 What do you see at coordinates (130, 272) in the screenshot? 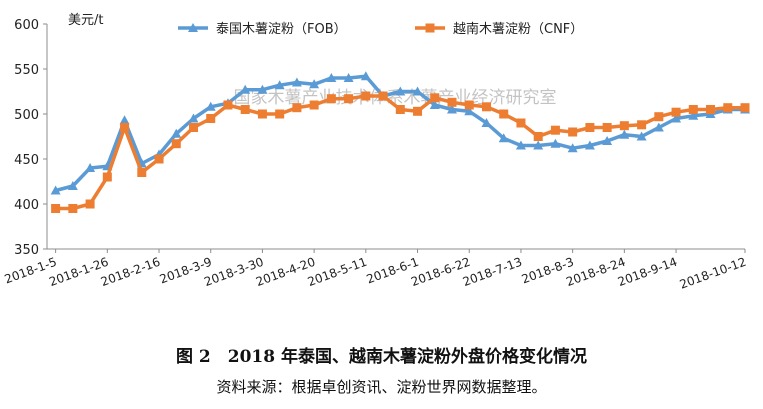
I see `x-tick-label: 2018-2-16` at bounding box center [130, 272].